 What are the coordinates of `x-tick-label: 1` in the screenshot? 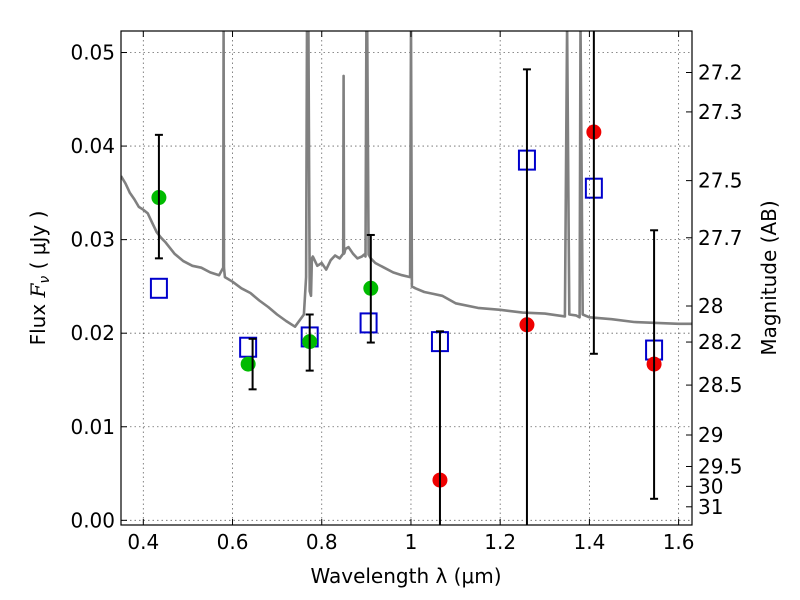 It's located at (411, 542).